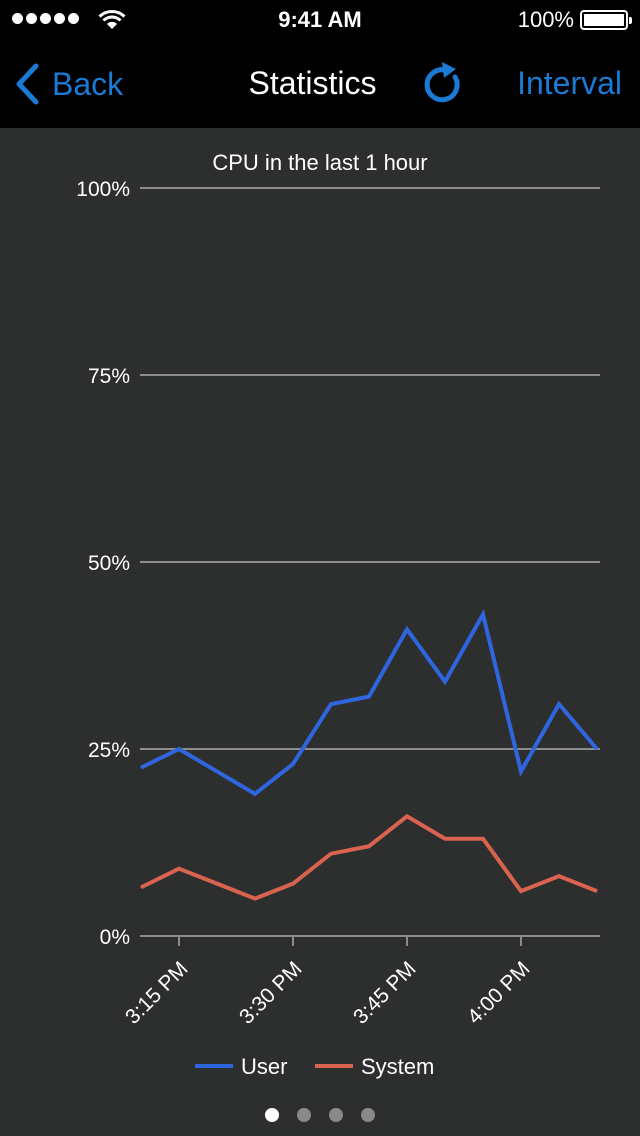 The image size is (640, 1136). I want to click on x-tick-label: 3:30 PM, so click(271, 993).